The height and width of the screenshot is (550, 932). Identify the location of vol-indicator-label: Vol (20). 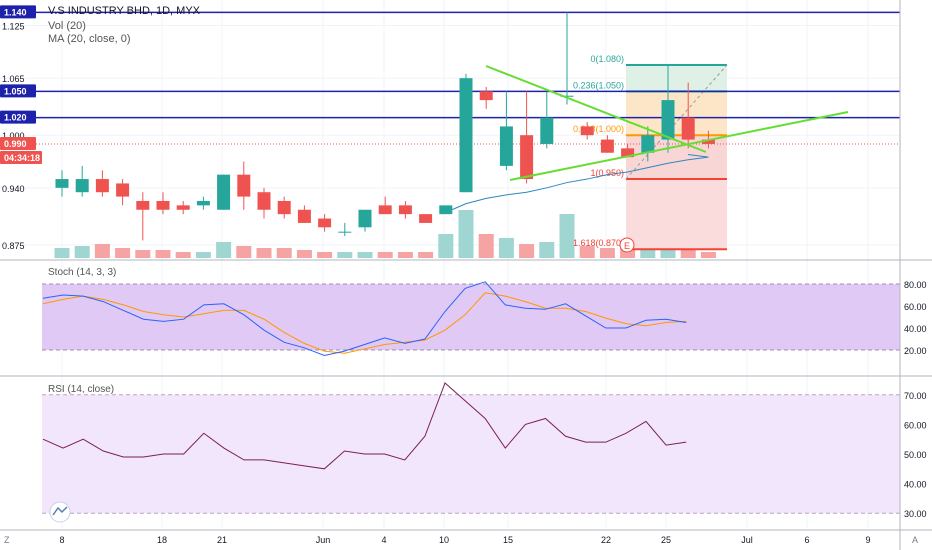
(67, 26).